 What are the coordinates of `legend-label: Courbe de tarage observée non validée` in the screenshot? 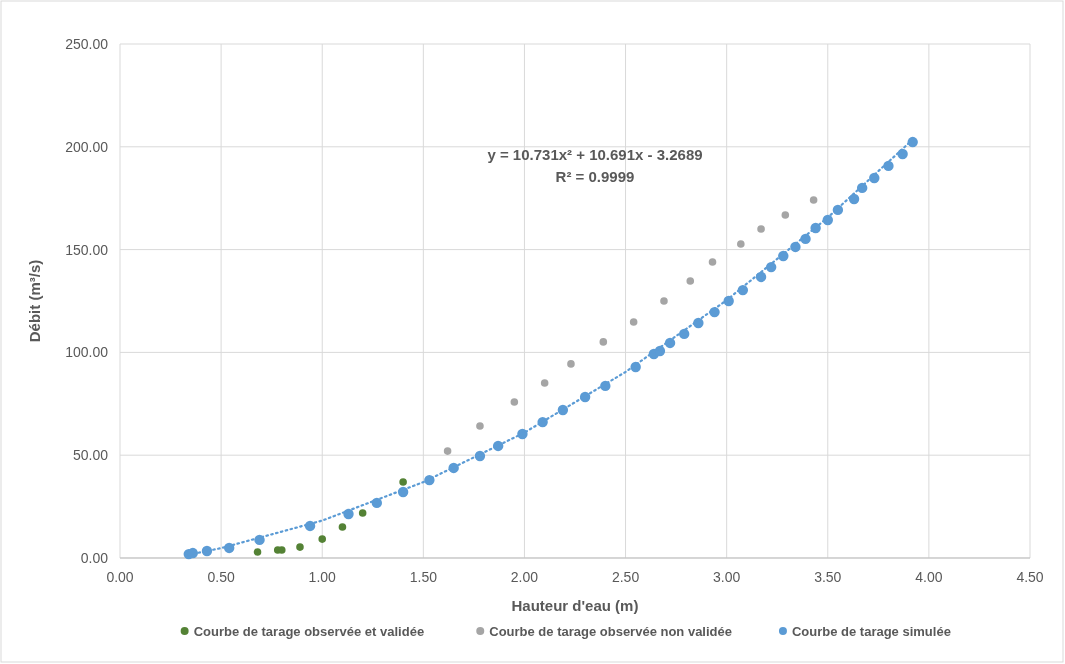 It's located at (610, 631).